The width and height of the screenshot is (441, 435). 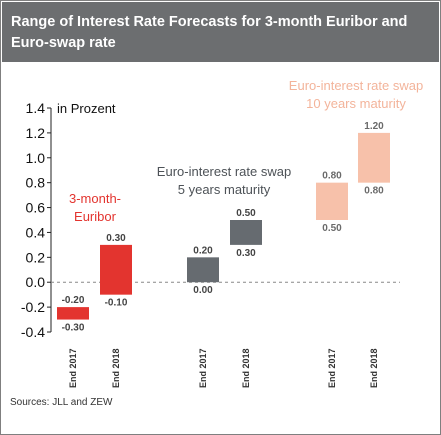 I want to click on bar-high-label: 0.30, so click(x=116, y=238).